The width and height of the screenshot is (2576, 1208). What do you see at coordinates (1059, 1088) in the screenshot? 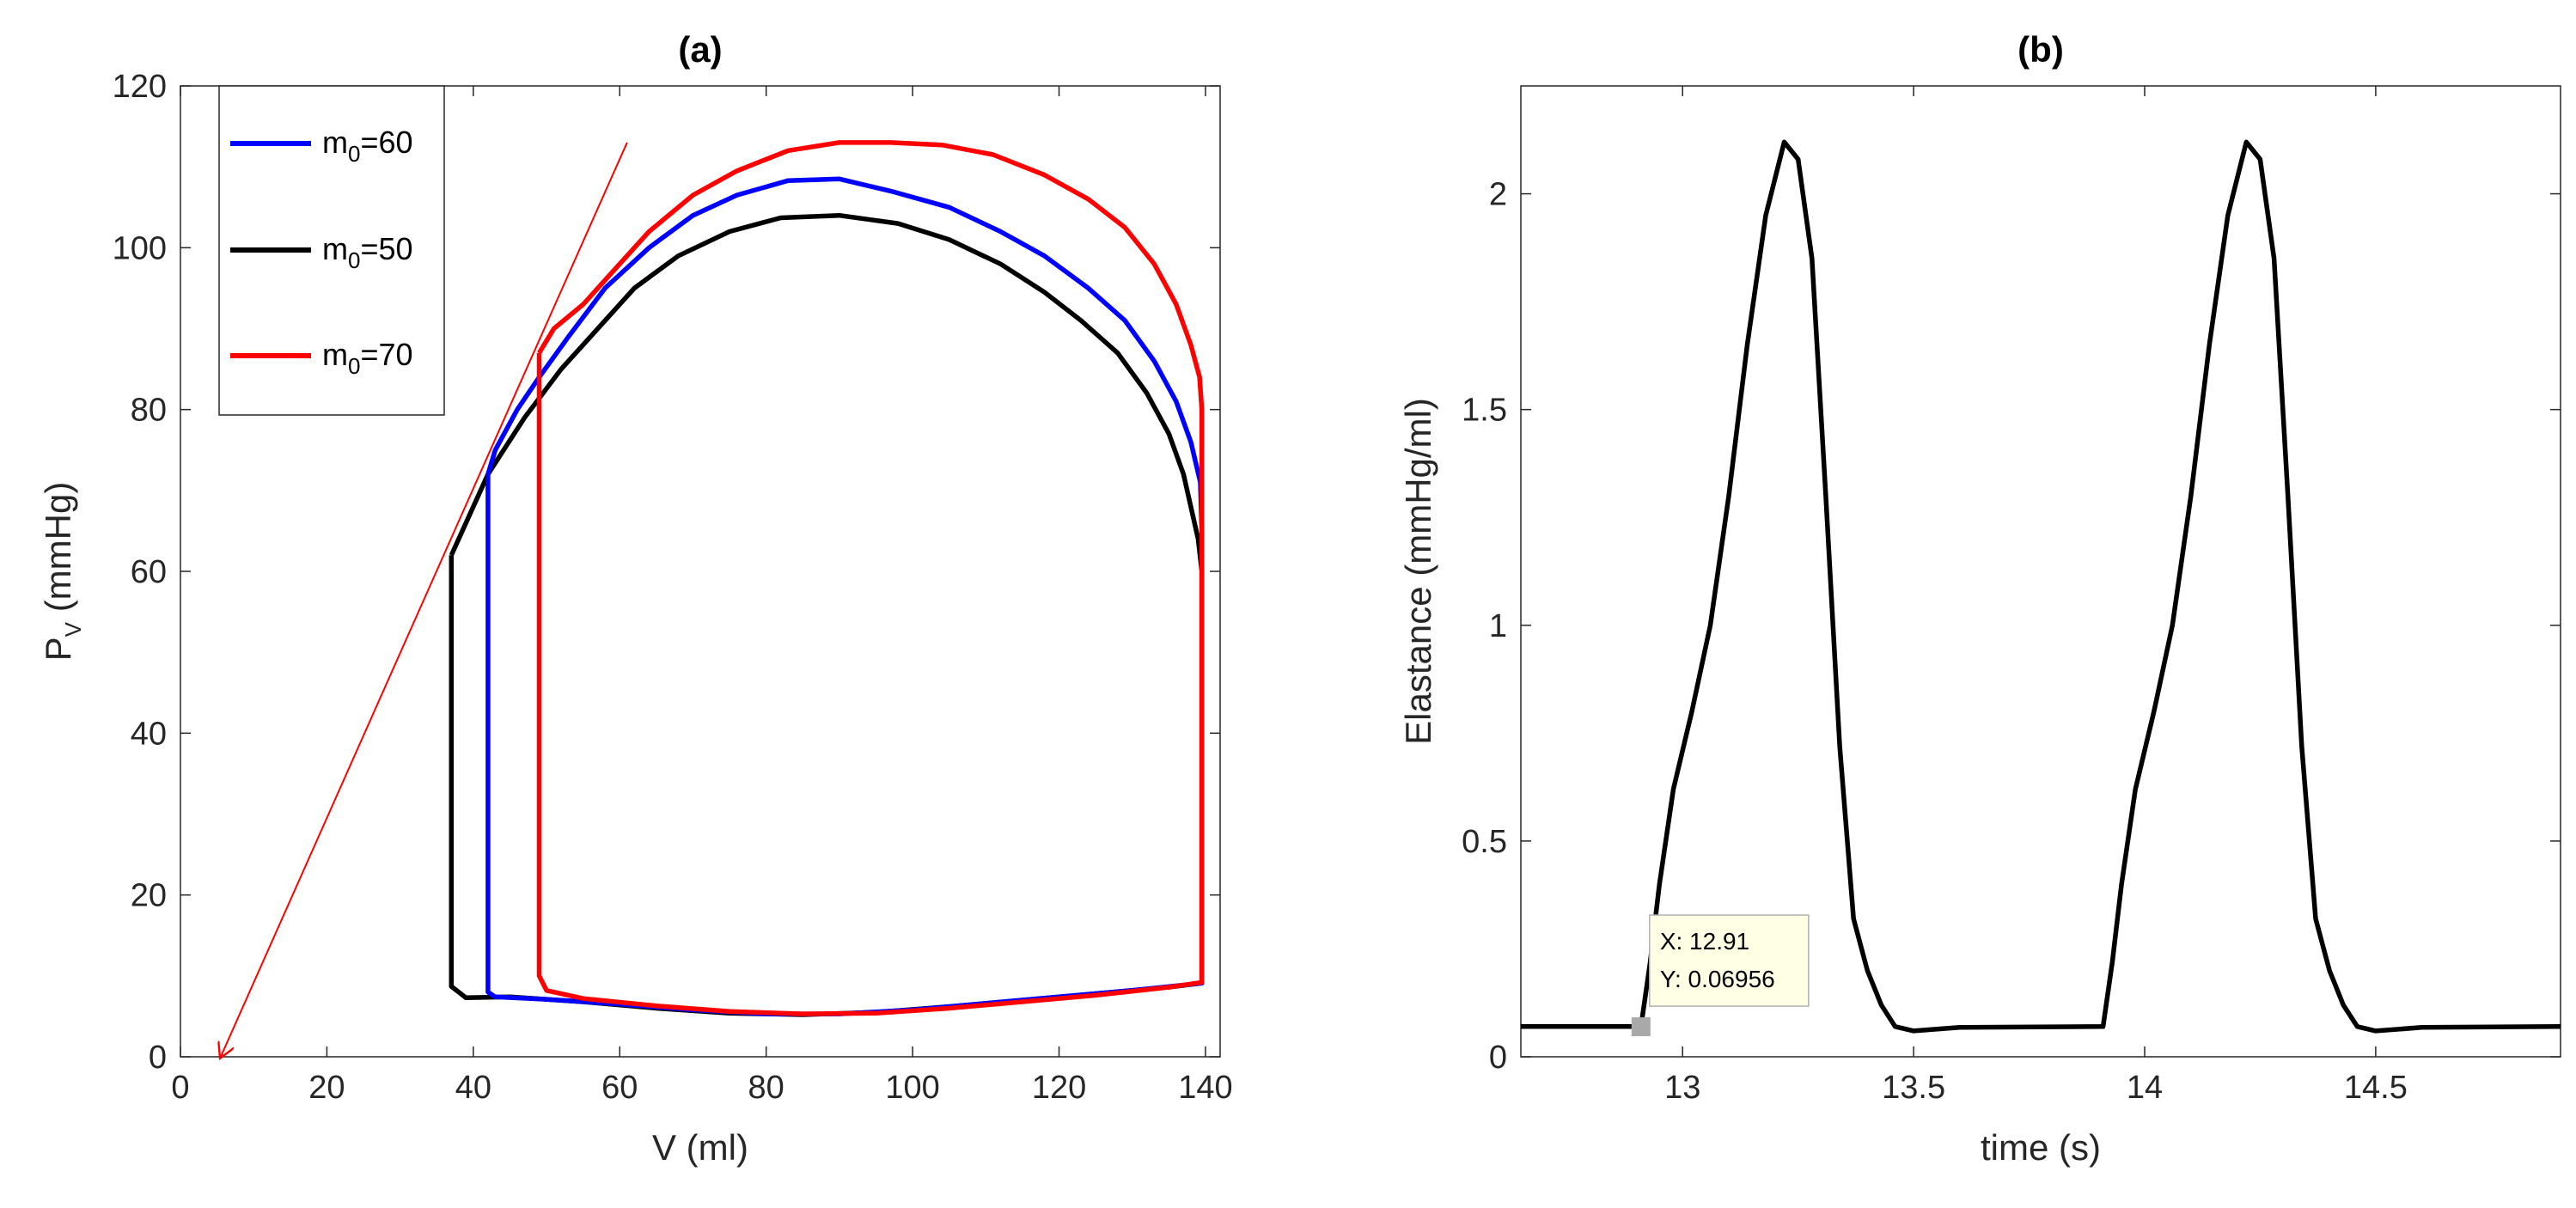
I see `x-tick-label: 120` at bounding box center [1059, 1088].